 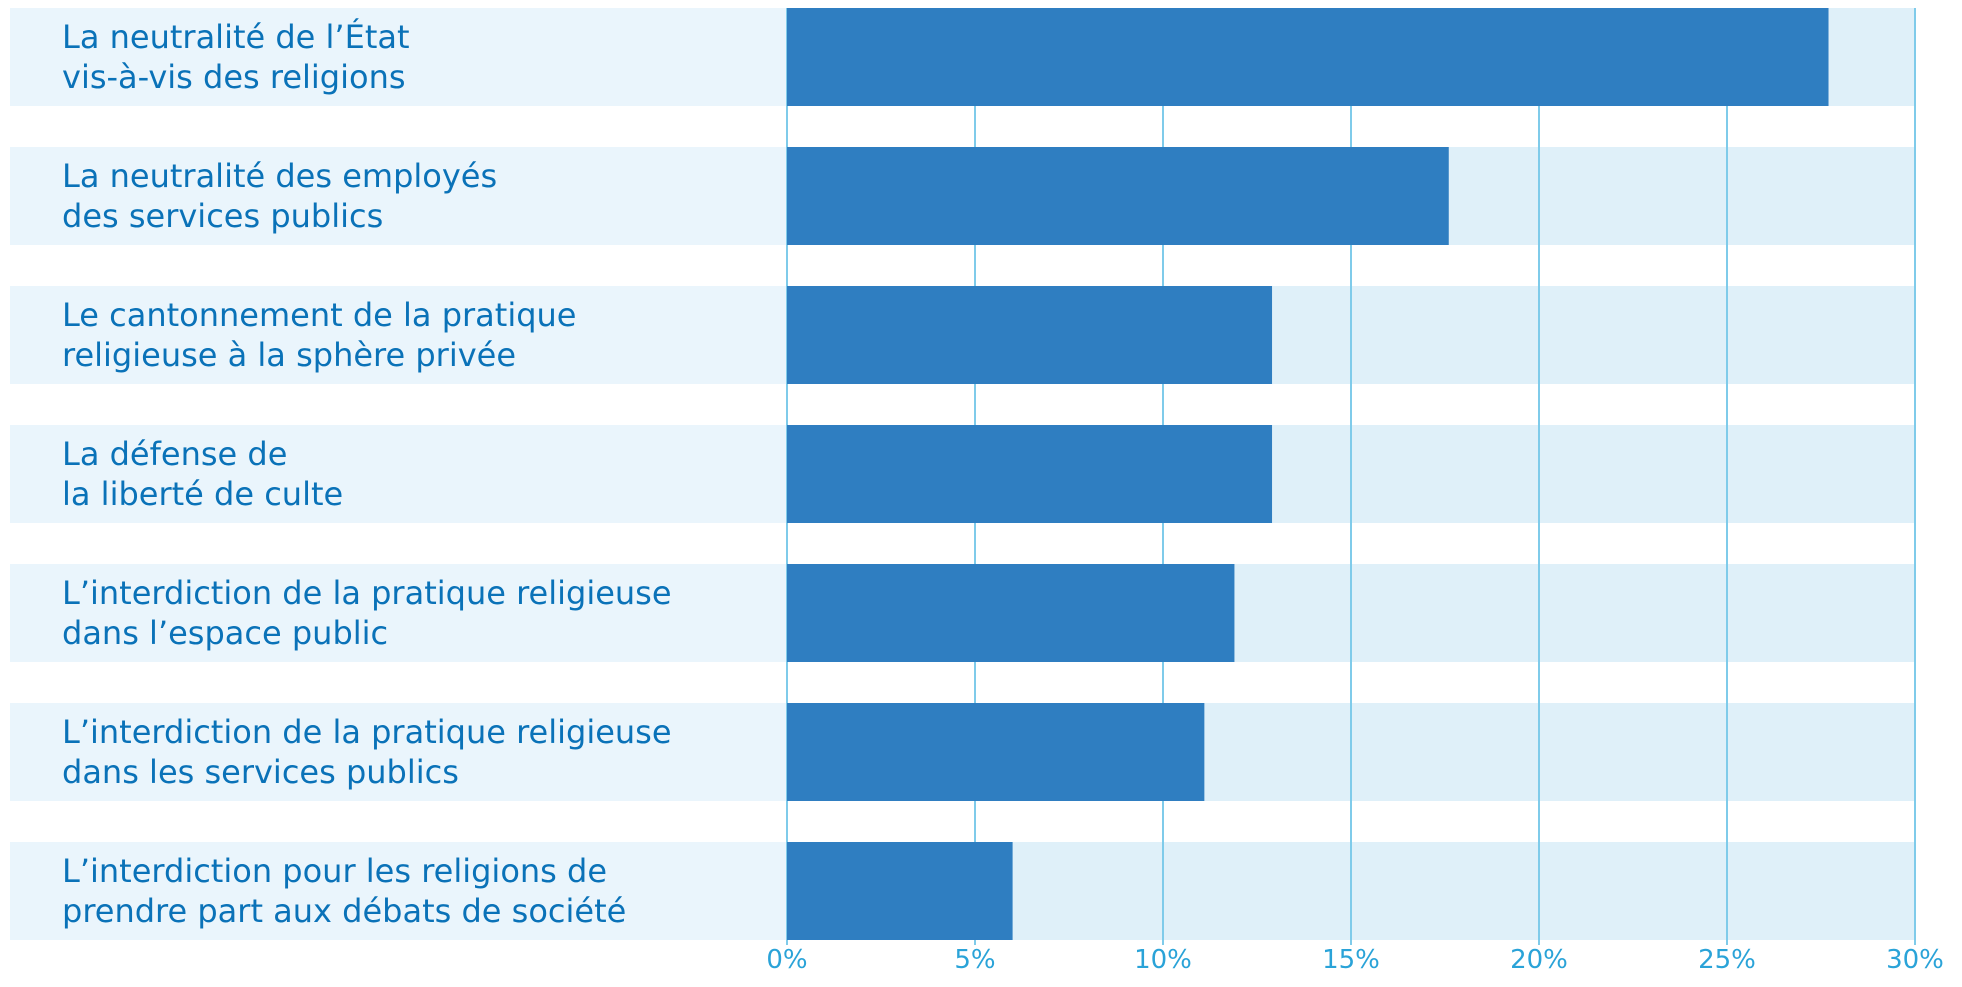 I want to click on x-tick-label: 30%, so click(x=1915, y=960).